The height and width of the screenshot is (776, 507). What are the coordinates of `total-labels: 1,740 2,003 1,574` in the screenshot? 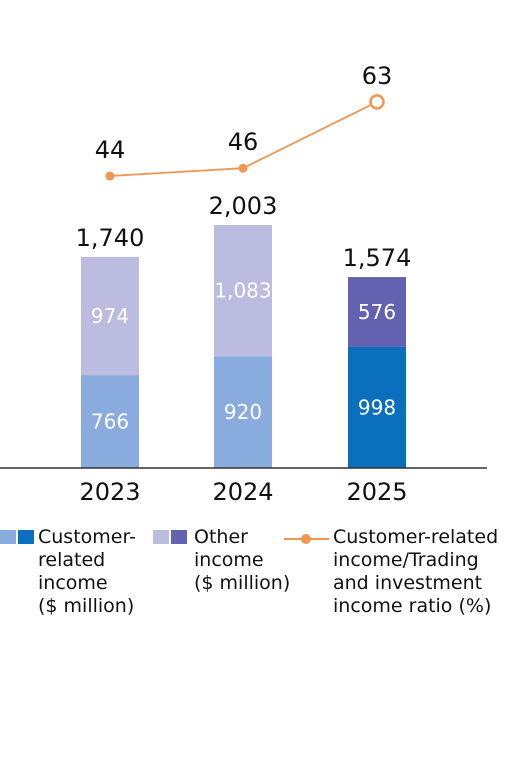 It's located at (244, 232).